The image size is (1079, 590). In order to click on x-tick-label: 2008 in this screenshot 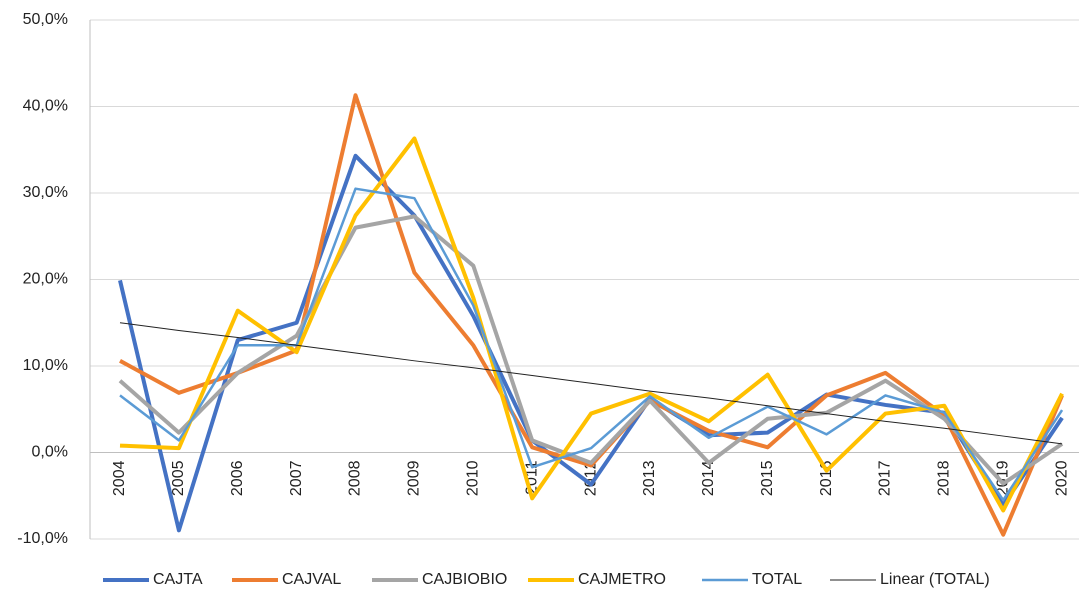, I will do `click(355, 478)`.